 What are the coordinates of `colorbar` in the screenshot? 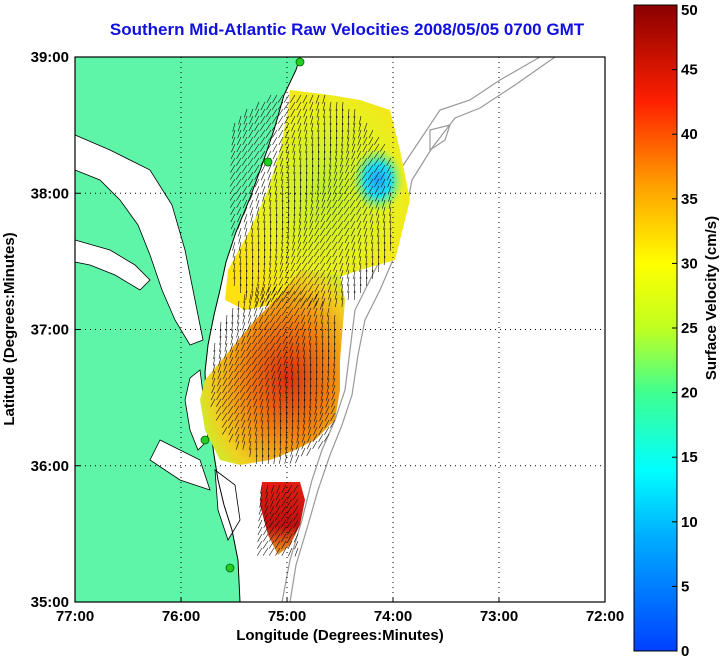 It's located at (655, 328).